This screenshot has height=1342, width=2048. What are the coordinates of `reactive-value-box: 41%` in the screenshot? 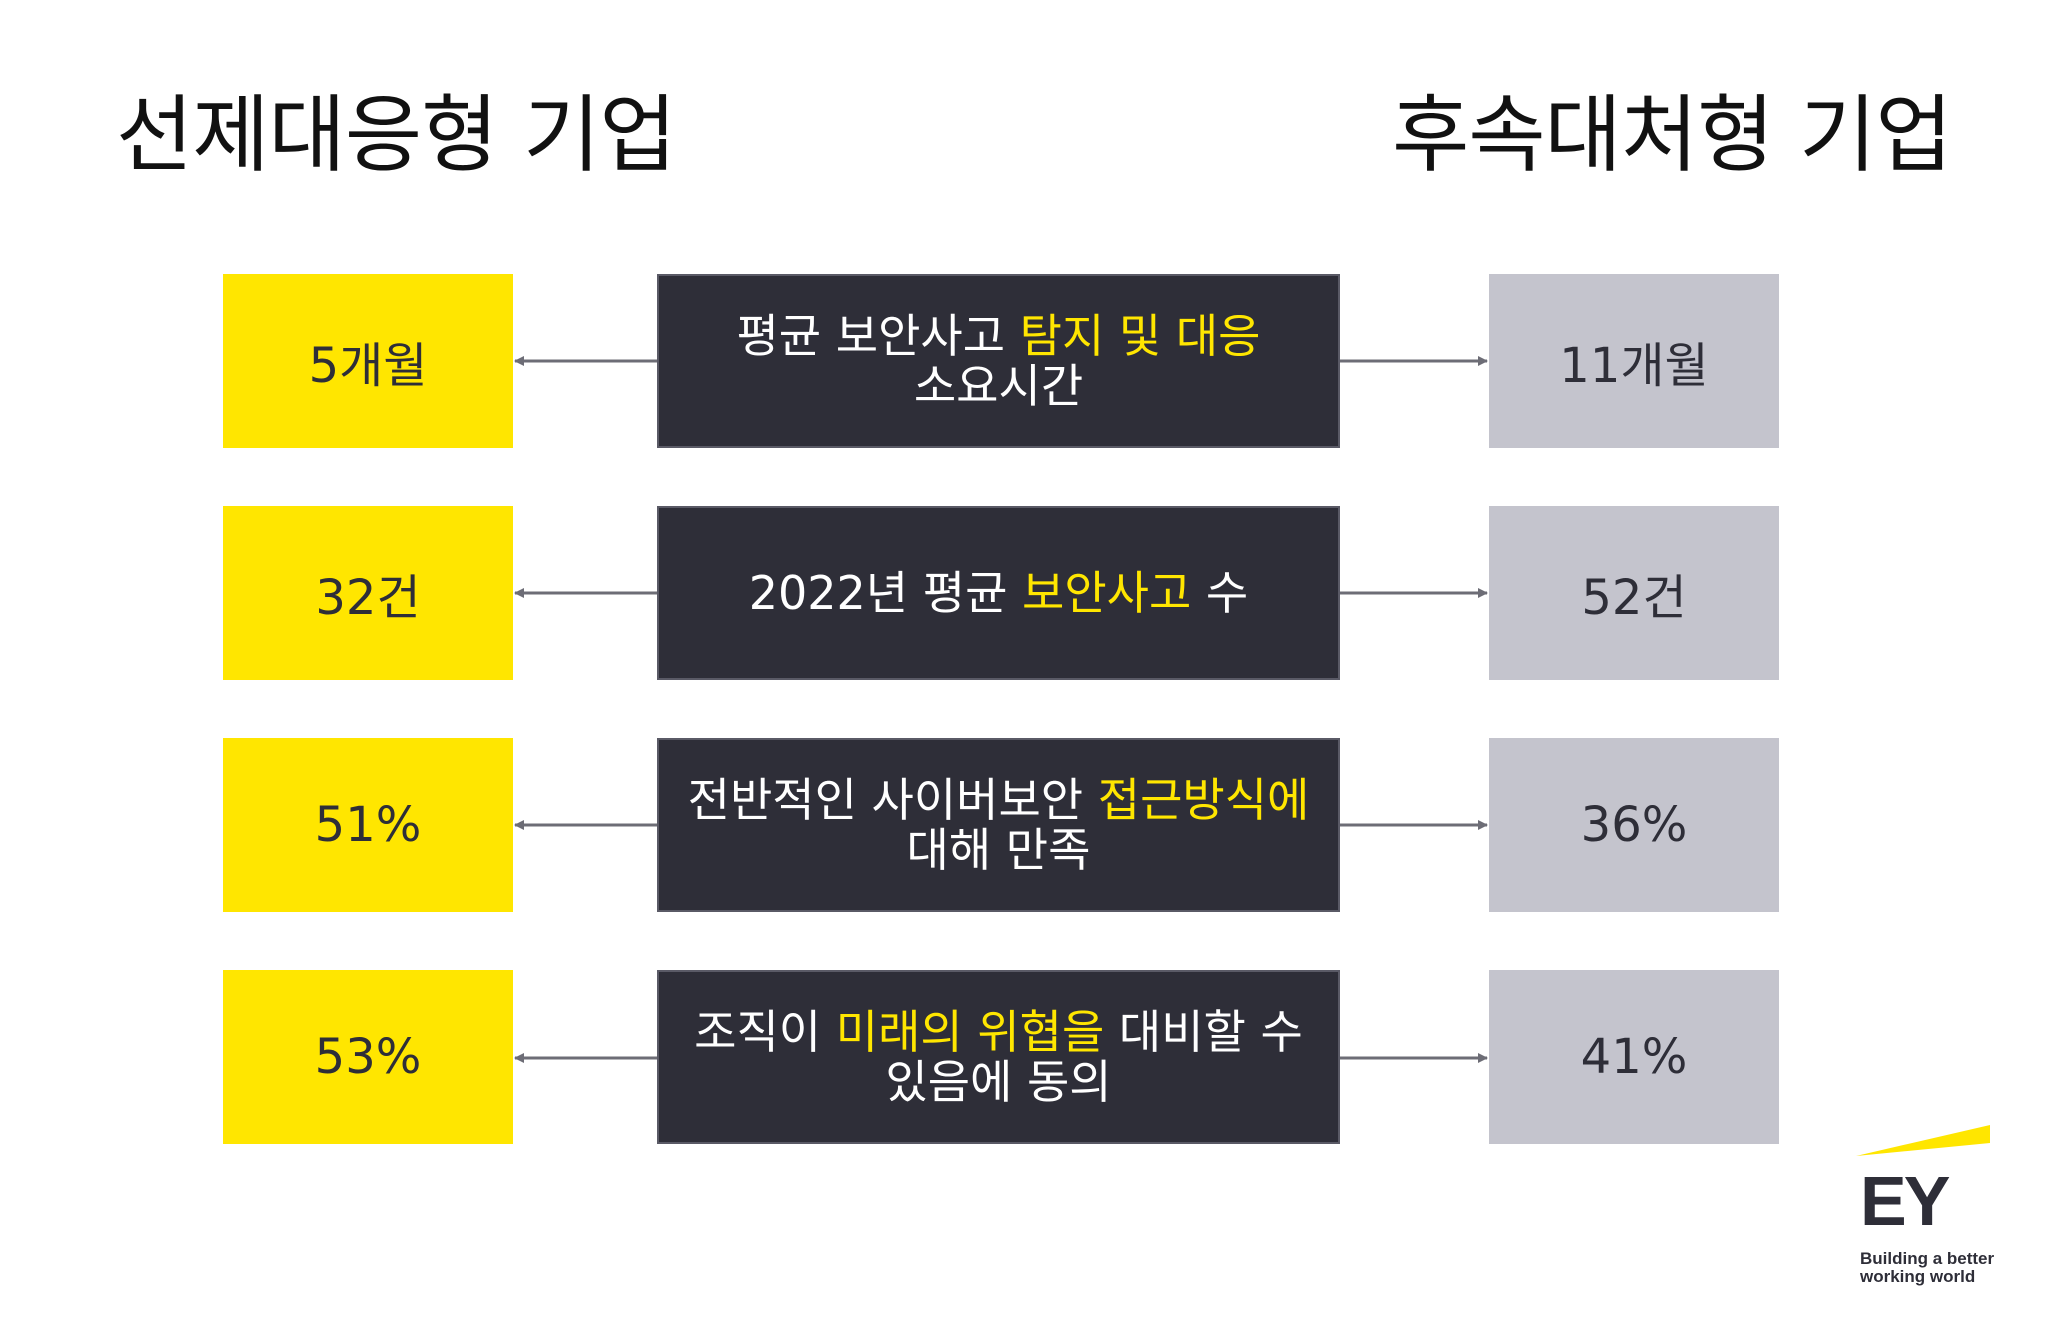 It's located at (1634, 1057).